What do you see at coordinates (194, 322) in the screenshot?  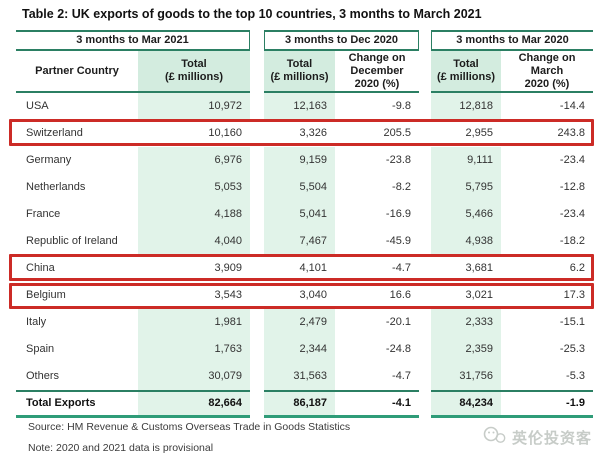 I see `value-cell: 1,981` at bounding box center [194, 322].